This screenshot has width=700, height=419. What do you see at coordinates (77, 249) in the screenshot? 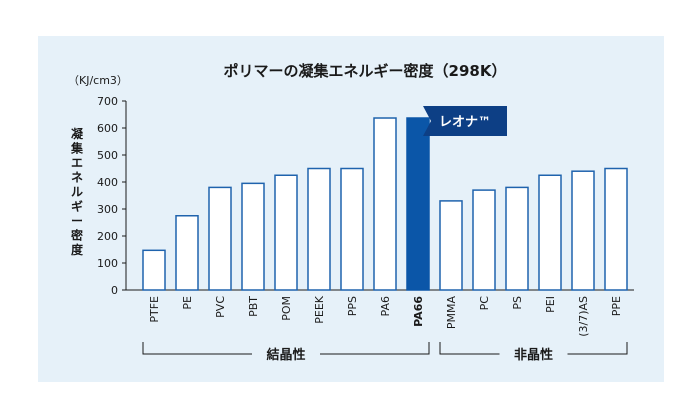
I see `y-axis-label-char: 度` at bounding box center [77, 249].